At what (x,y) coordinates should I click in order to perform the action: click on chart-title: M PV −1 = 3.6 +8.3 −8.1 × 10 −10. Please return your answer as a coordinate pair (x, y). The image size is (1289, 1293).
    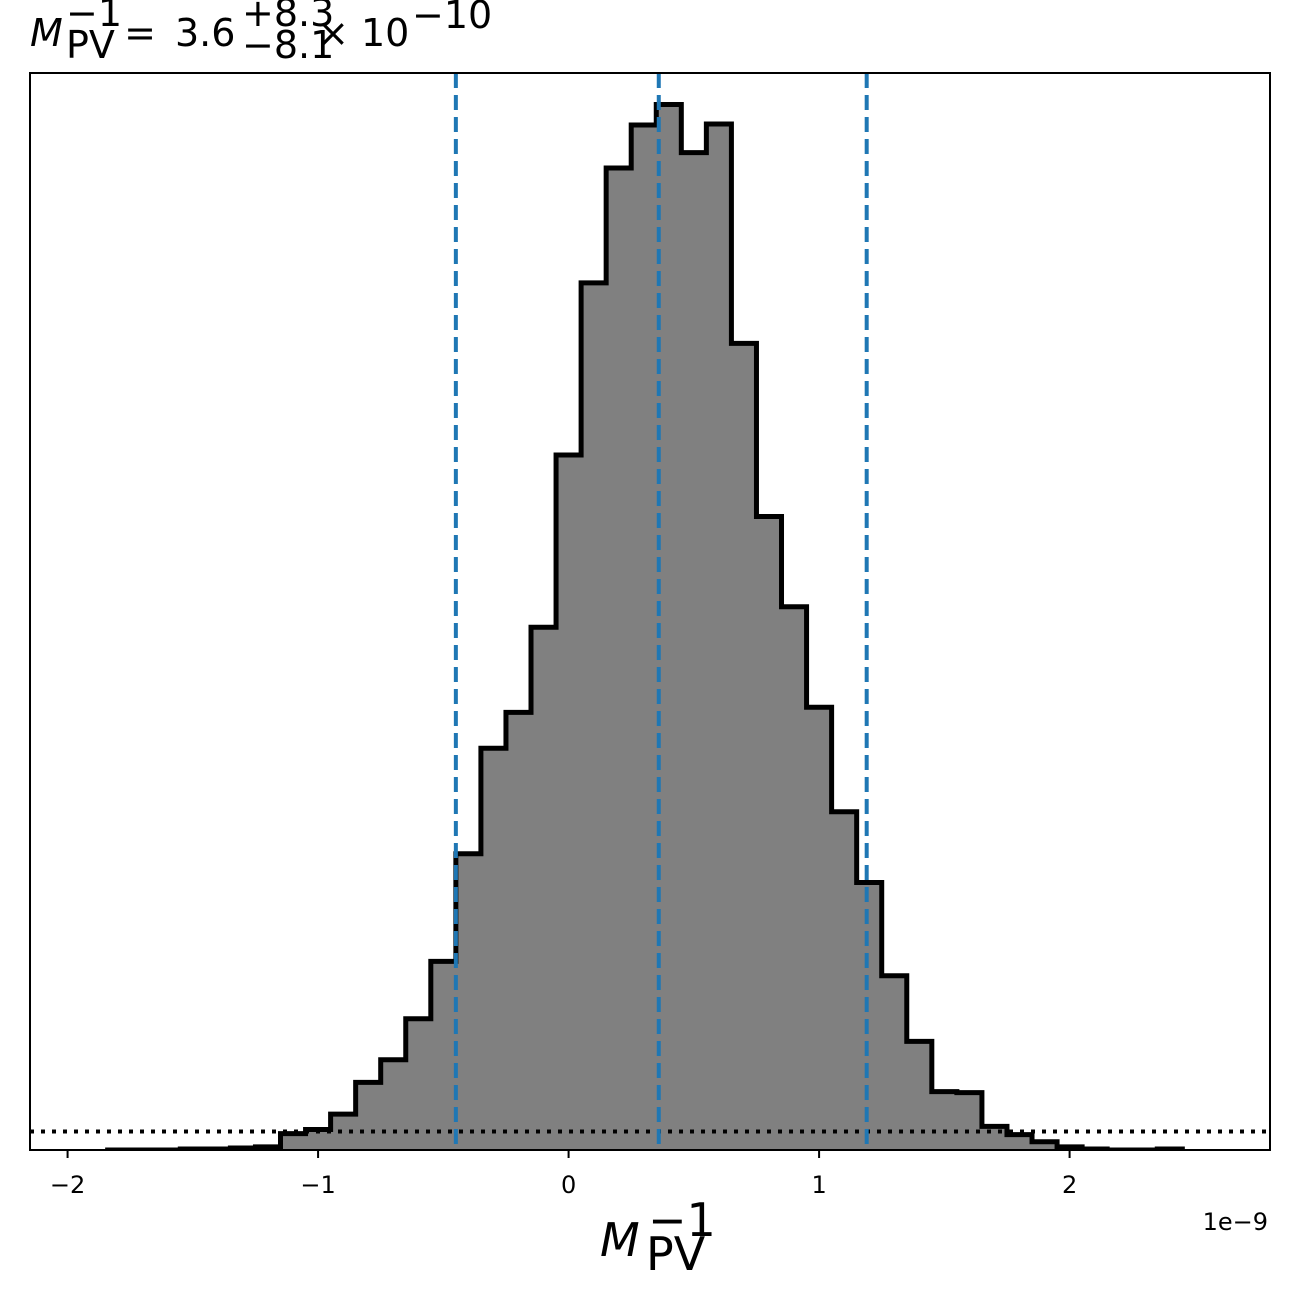
    Looking at the image, I should click on (261, 33).